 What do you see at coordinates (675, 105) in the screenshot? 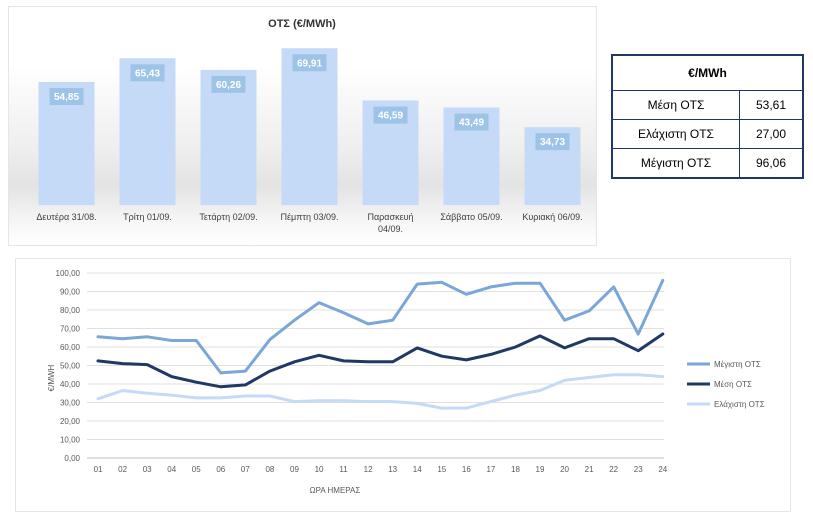
I see `stats-row-label: Μέση ΟΤΣ` at bounding box center [675, 105].